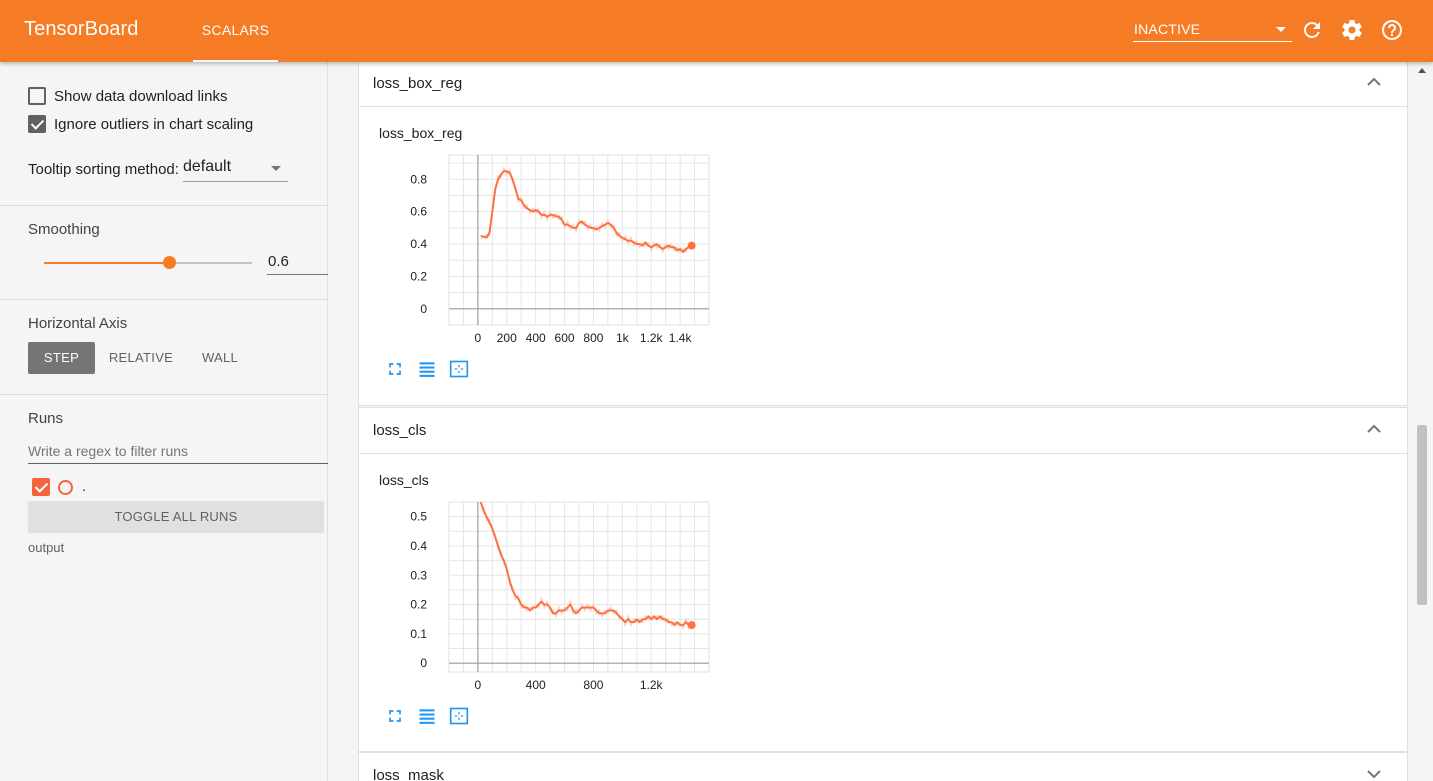 This screenshot has height=781, width=1433. What do you see at coordinates (408, 774) in the screenshot?
I see `category-title: loss_mask` at bounding box center [408, 774].